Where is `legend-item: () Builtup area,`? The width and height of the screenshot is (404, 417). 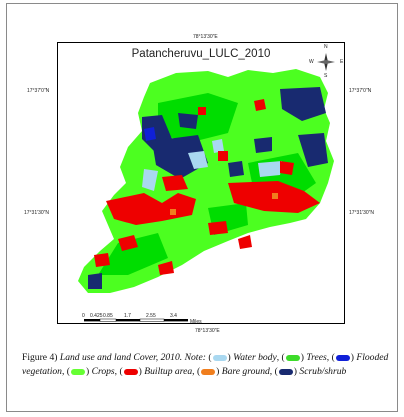 legend-item: () Builtup area, is located at coordinates (156, 371).